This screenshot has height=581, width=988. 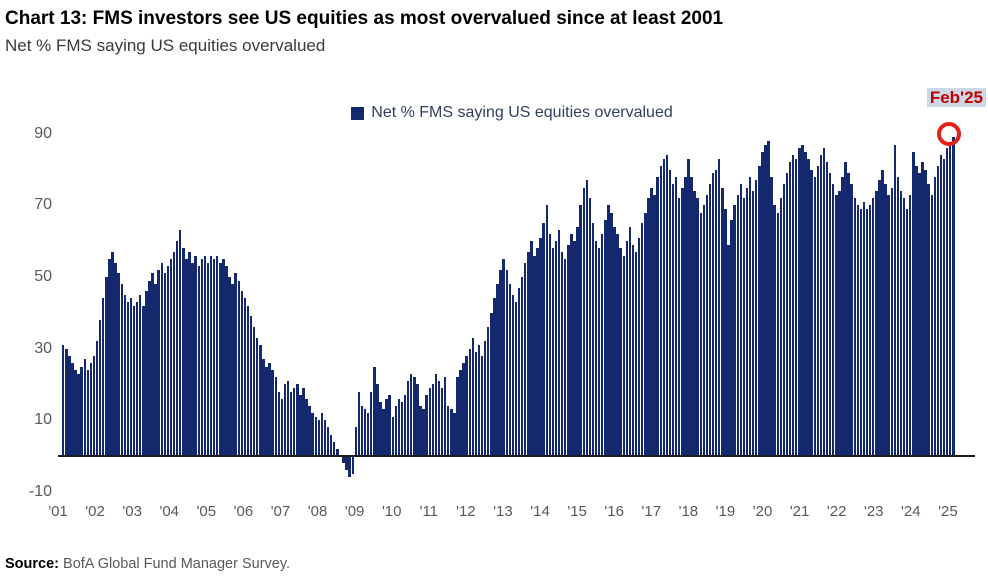 I want to click on y-tick-label: 70, so click(x=43, y=205).